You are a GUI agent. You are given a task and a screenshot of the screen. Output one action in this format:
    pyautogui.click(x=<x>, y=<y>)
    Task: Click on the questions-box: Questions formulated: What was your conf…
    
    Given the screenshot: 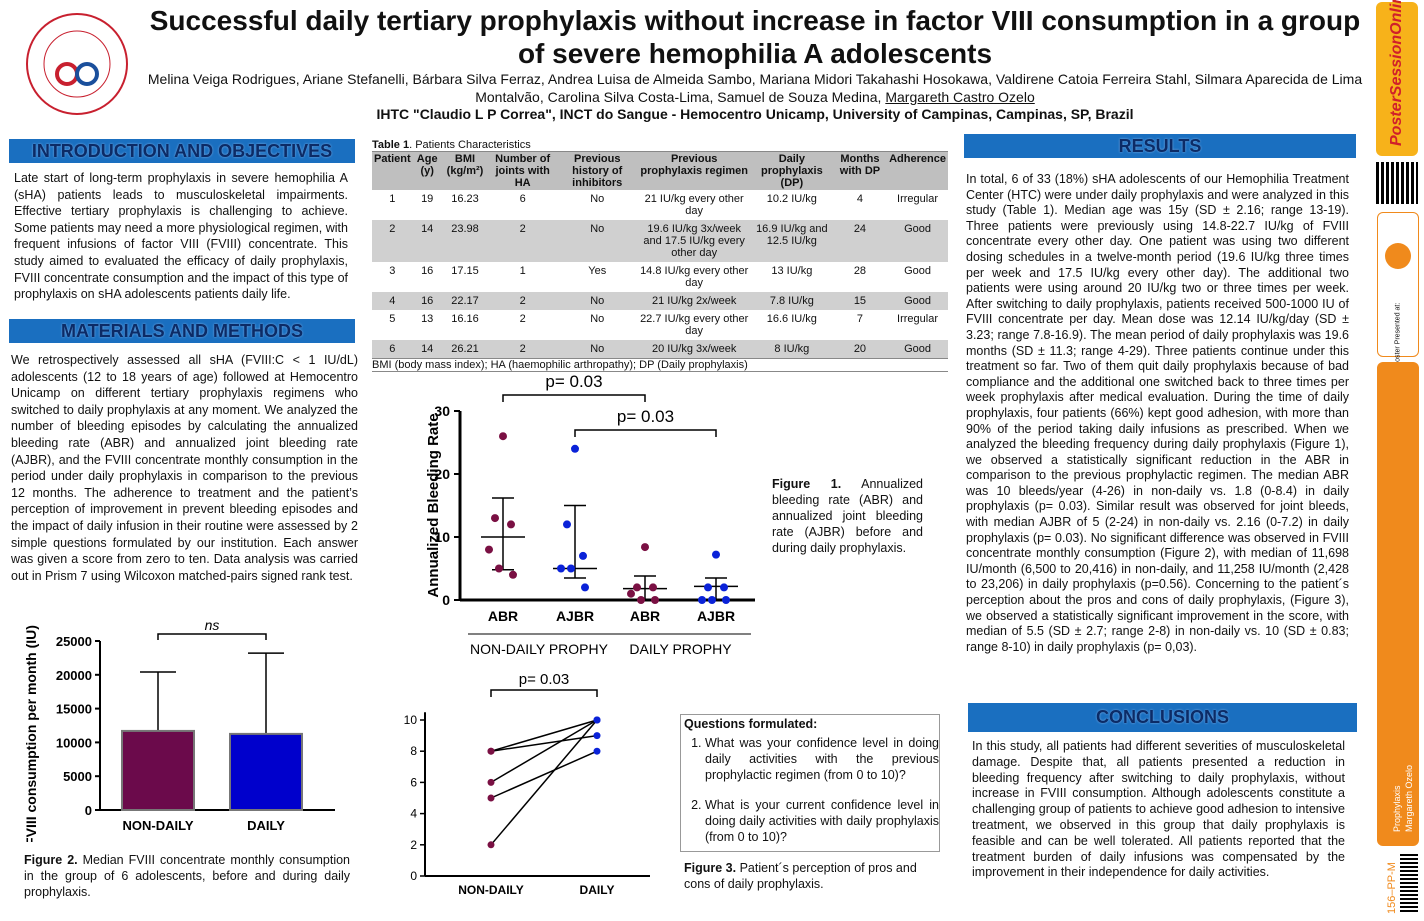 What is the action you would take?
    pyautogui.click(x=810, y=783)
    